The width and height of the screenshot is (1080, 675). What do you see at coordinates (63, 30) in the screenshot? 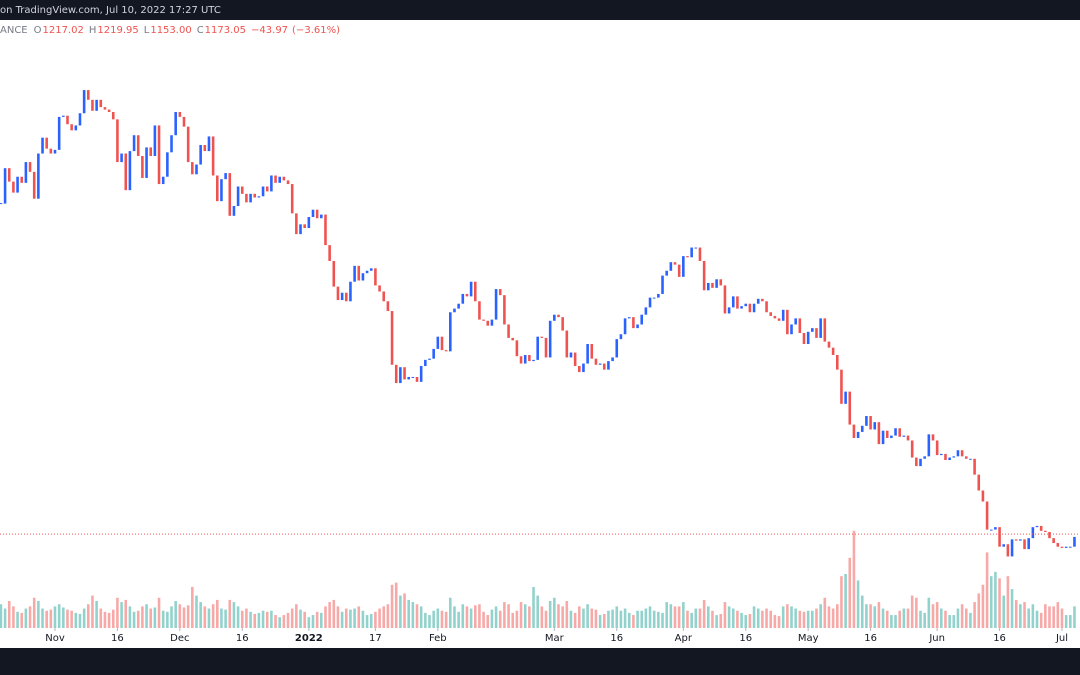
I see `legend-text: 1217.02` at bounding box center [63, 30].